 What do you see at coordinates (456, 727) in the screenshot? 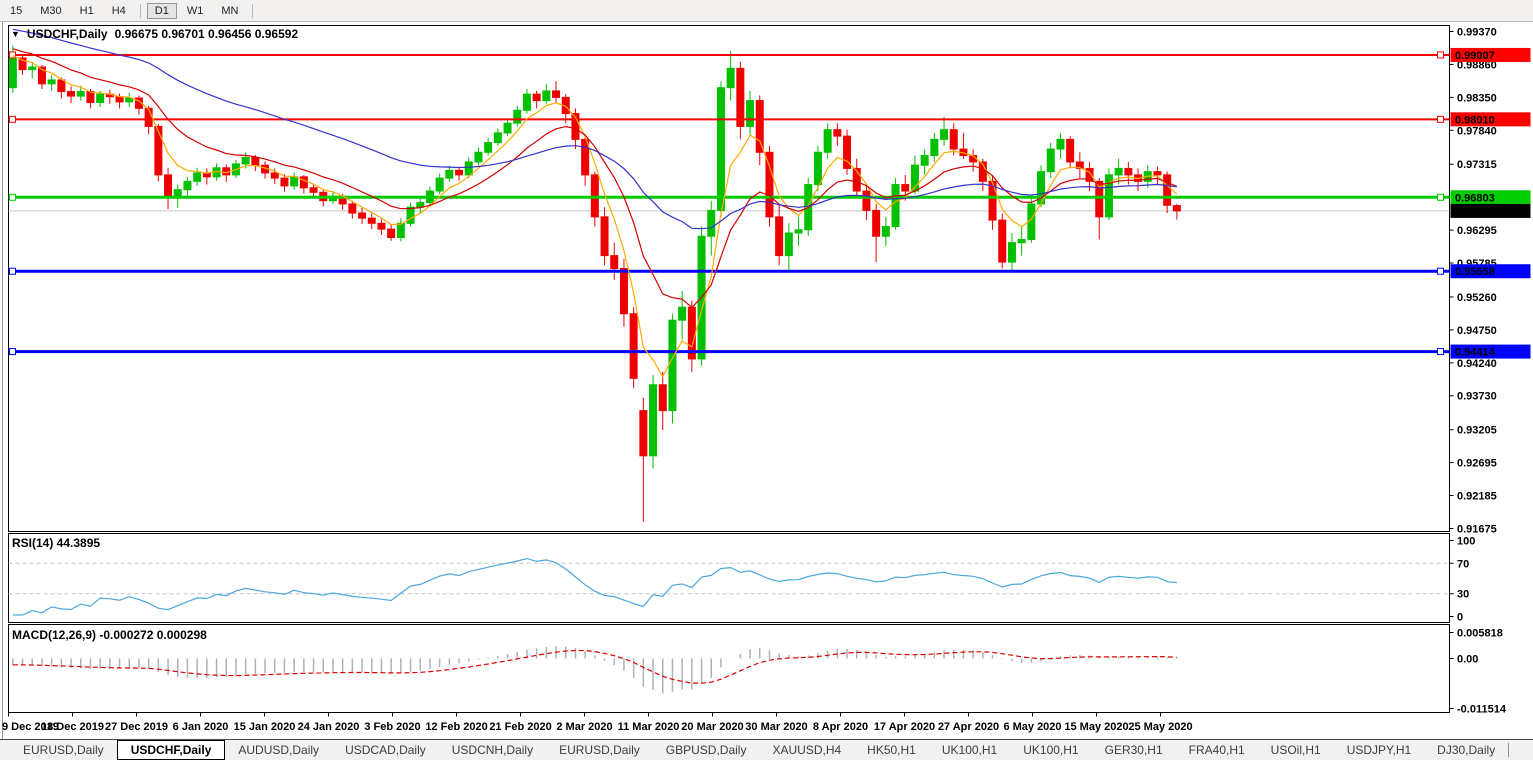
I see `svg-text: 12 Feb 2020` at bounding box center [456, 727].